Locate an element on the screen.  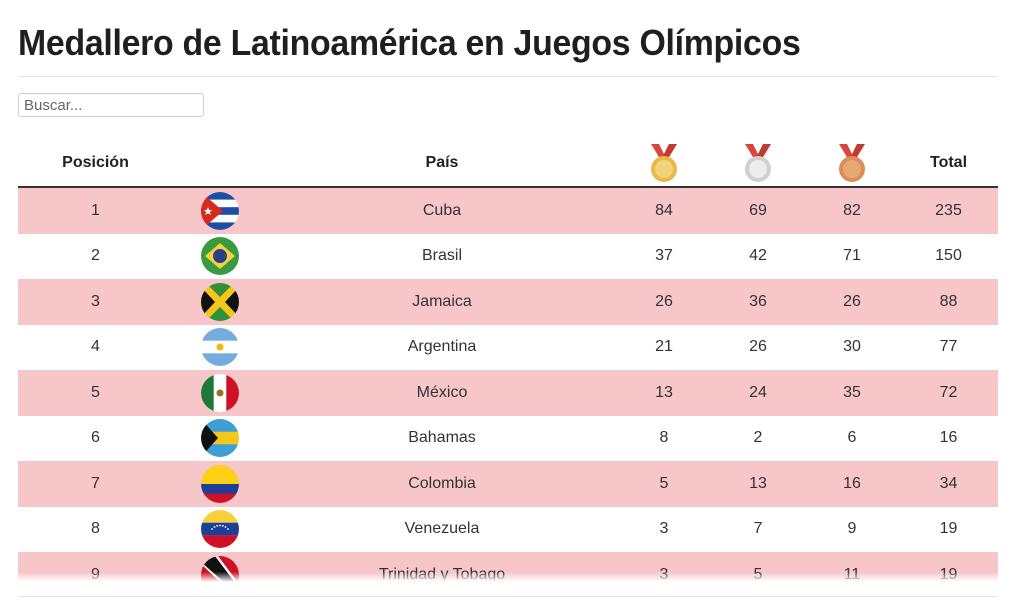
bronze-medal-icon is located at coordinates (852, 163).